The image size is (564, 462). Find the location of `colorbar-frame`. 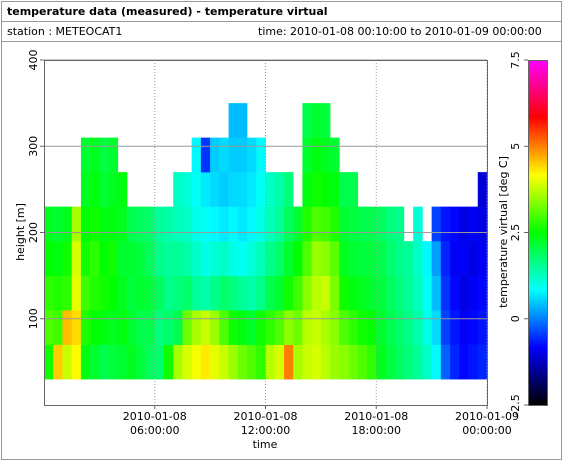

colorbar-frame is located at coordinates (538, 233).